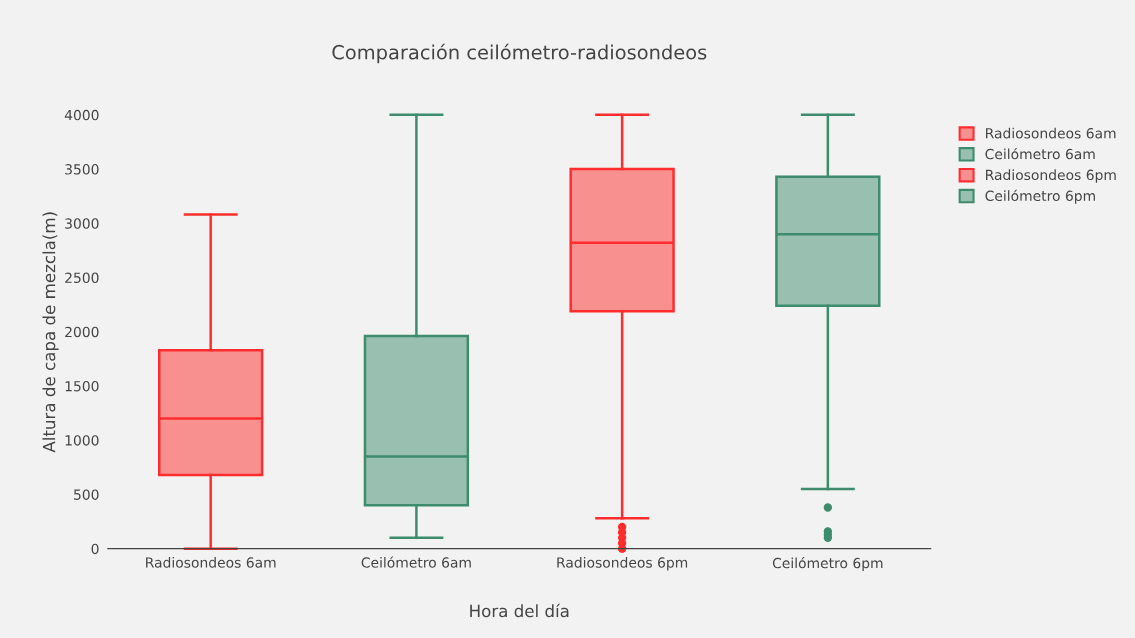  Describe the element at coordinates (416, 562) in the screenshot. I see `x-tick-label: Ceilómetro 6am` at that location.